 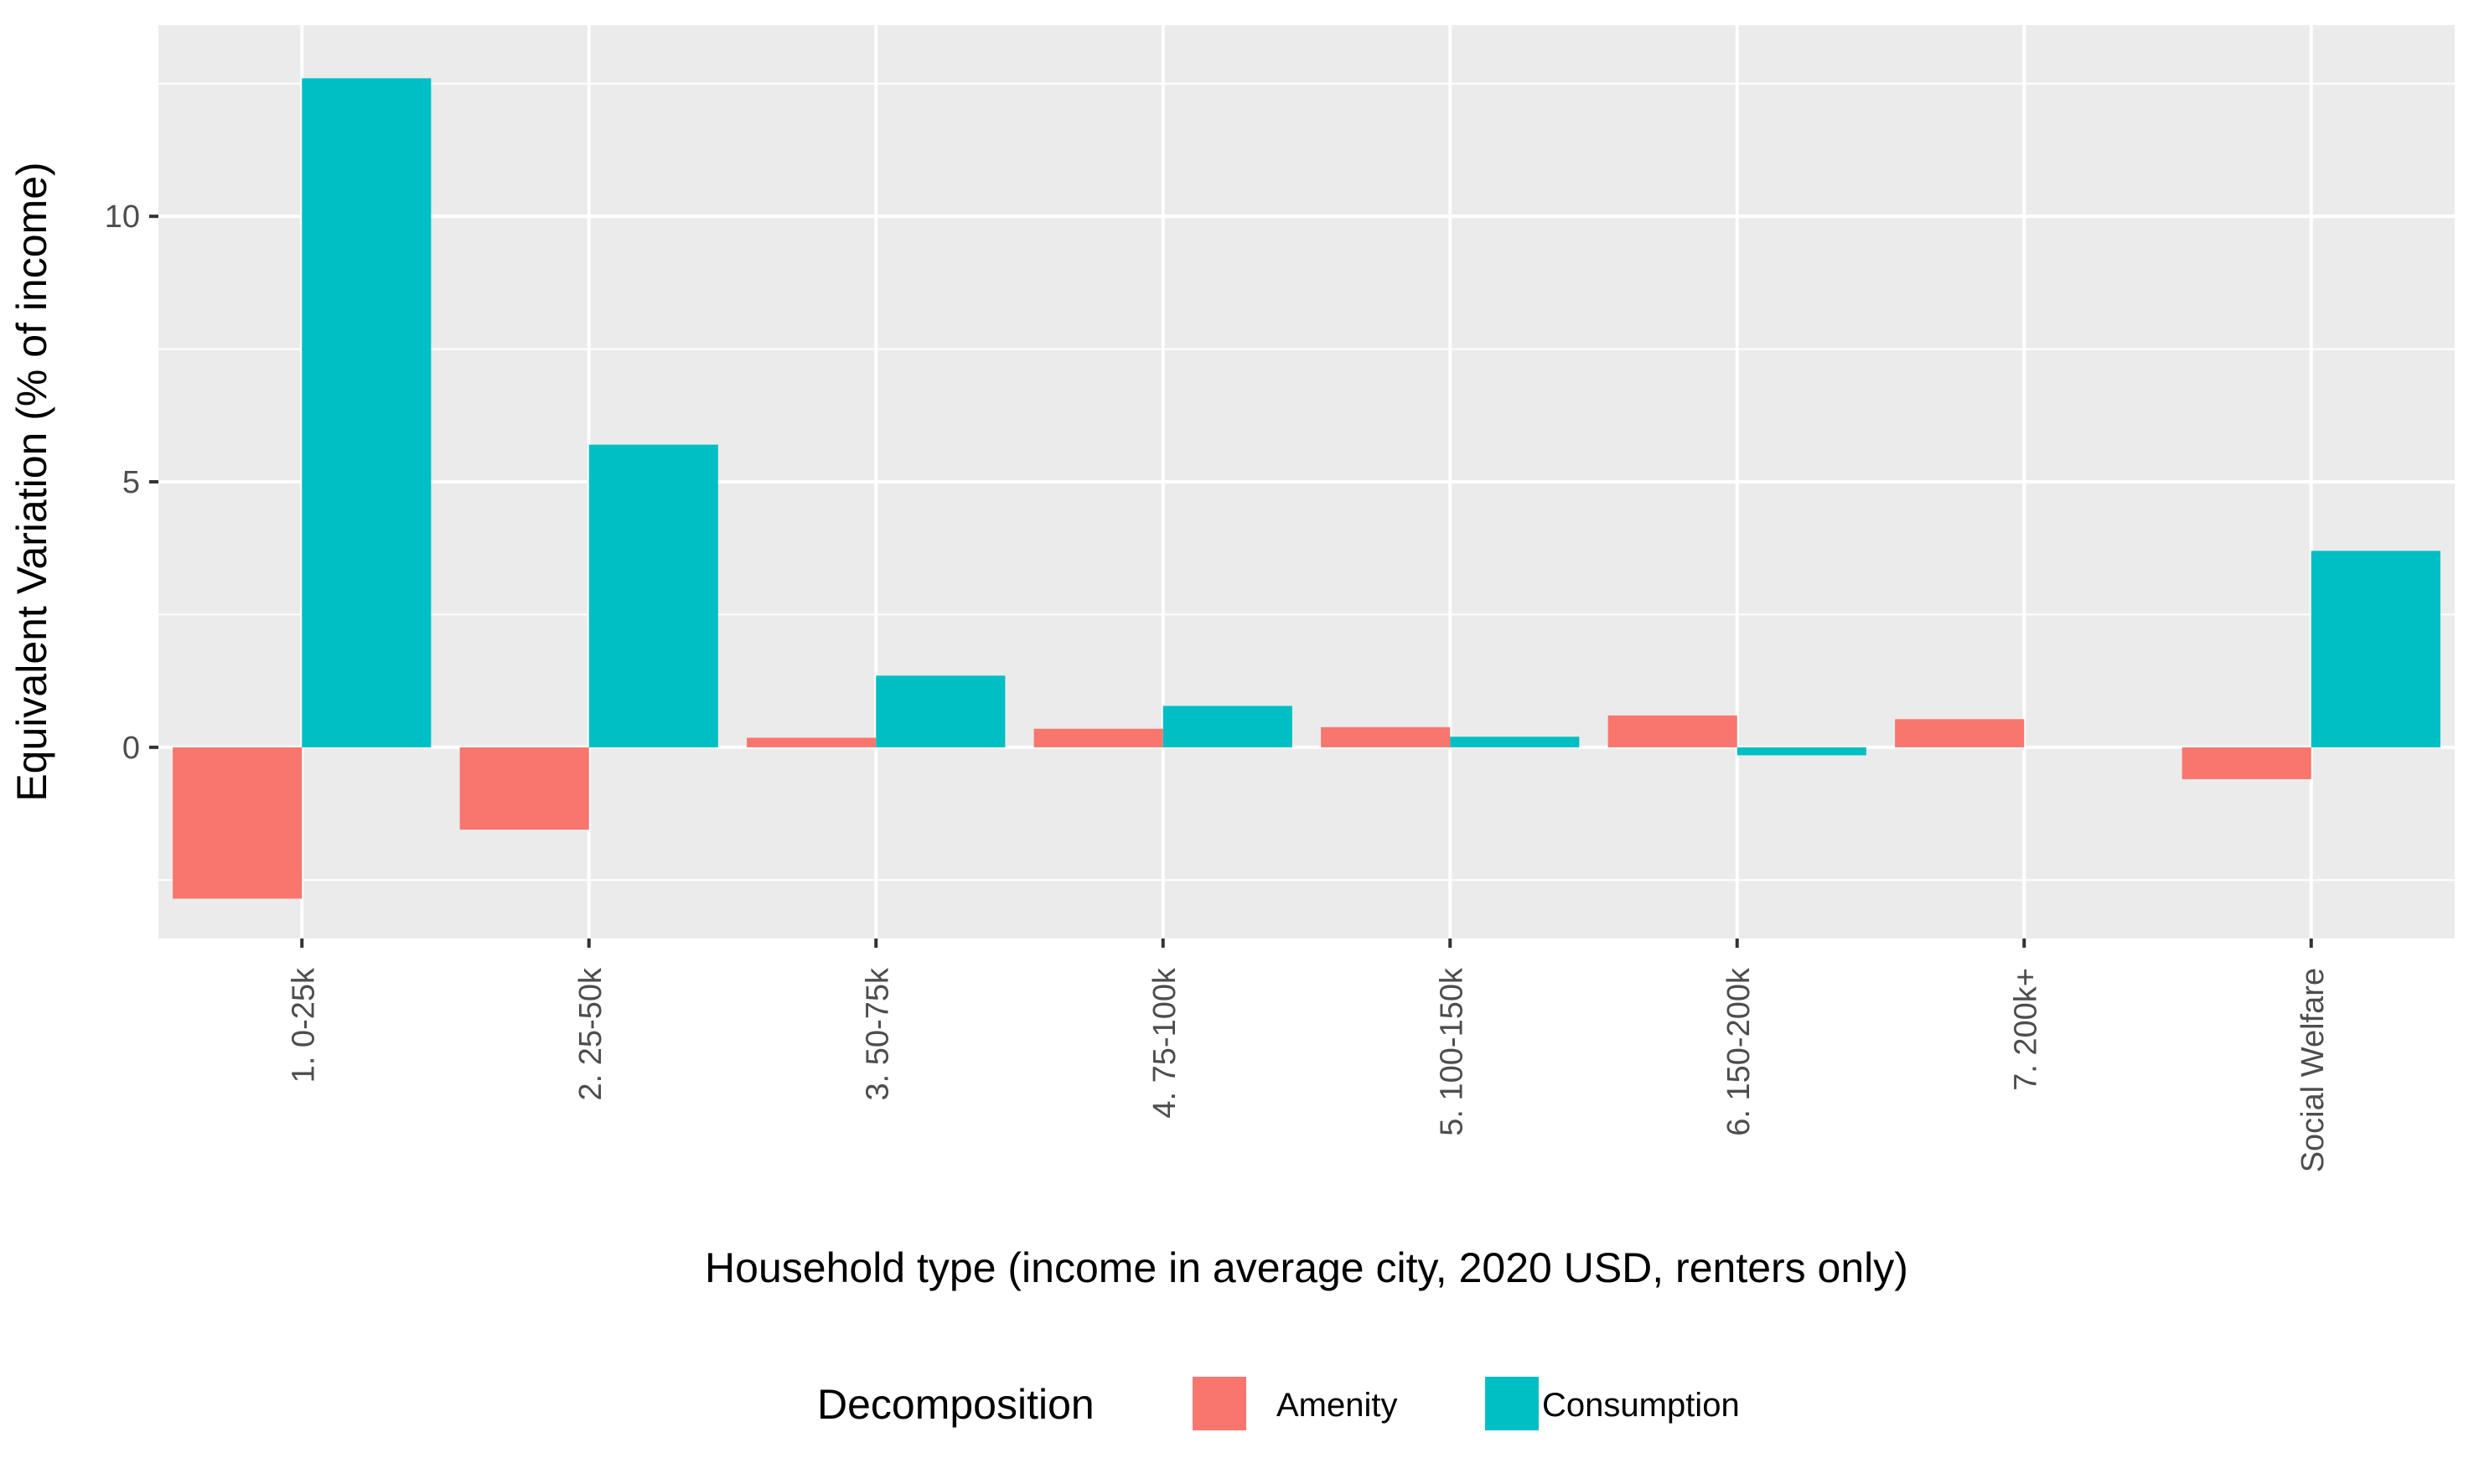 What do you see at coordinates (1337, 1406) in the screenshot?
I see `legend-label-amenity: Amenity` at bounding box center [1337, 1406].